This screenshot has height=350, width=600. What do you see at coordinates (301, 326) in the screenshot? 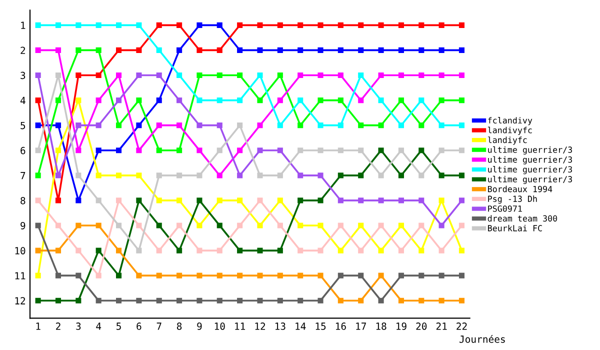
I see `x-tick-label: 14` at bounding box center [301, 326].